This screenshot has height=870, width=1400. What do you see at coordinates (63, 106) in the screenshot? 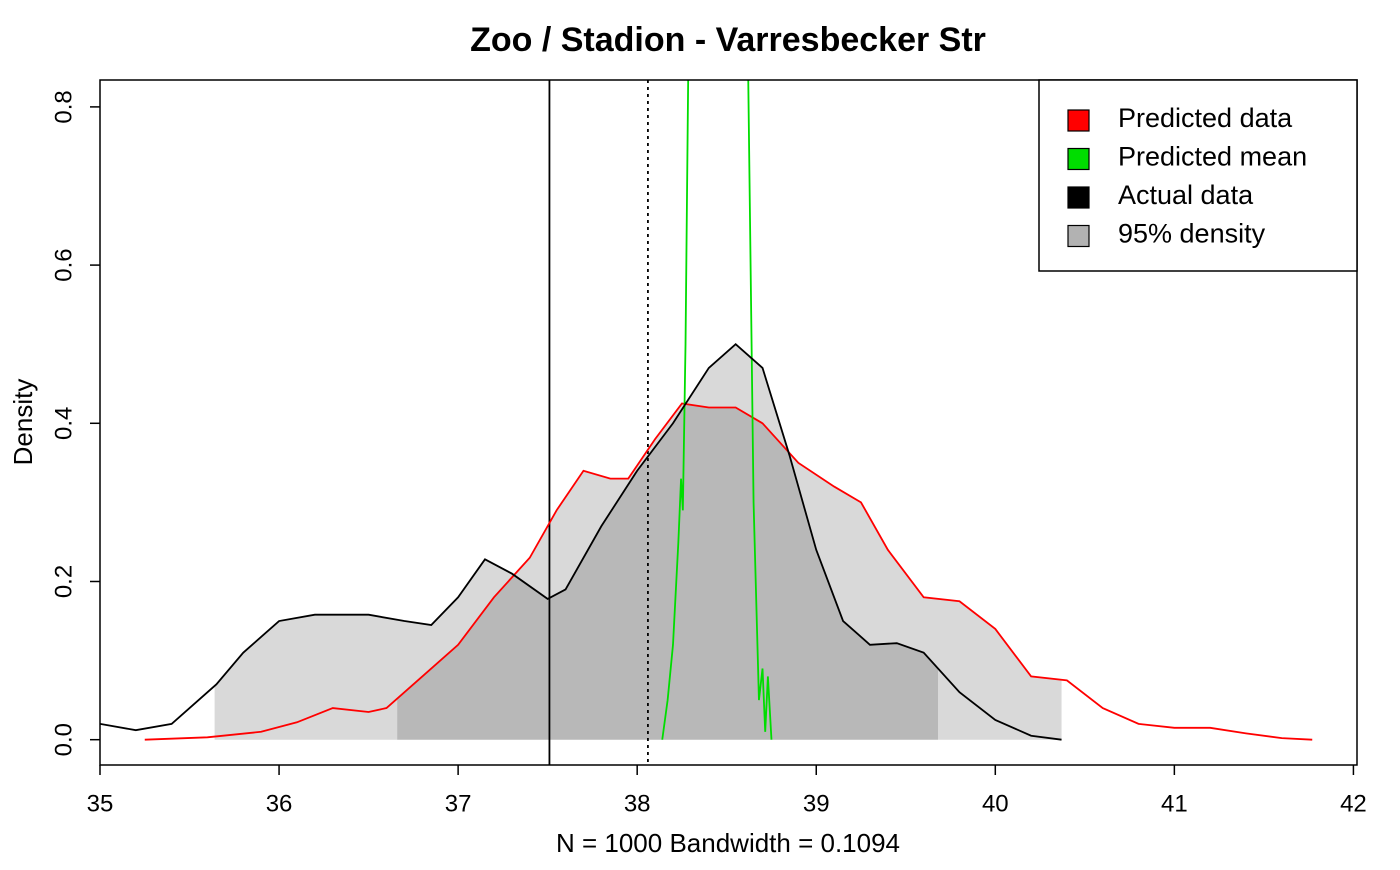
I see `y-tick-label: 0.8` at bounding box center [63, 106].